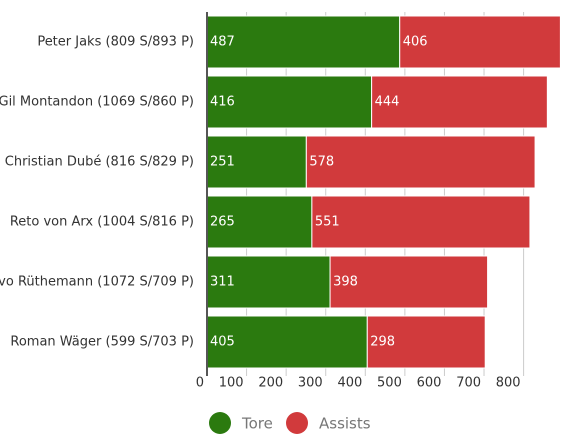 The height and width of the screenshot is (440, 582). What do you see at coordinates (345, 282) in the screenshot?
I see `value-label: 398` at bounding box center [345, 282].